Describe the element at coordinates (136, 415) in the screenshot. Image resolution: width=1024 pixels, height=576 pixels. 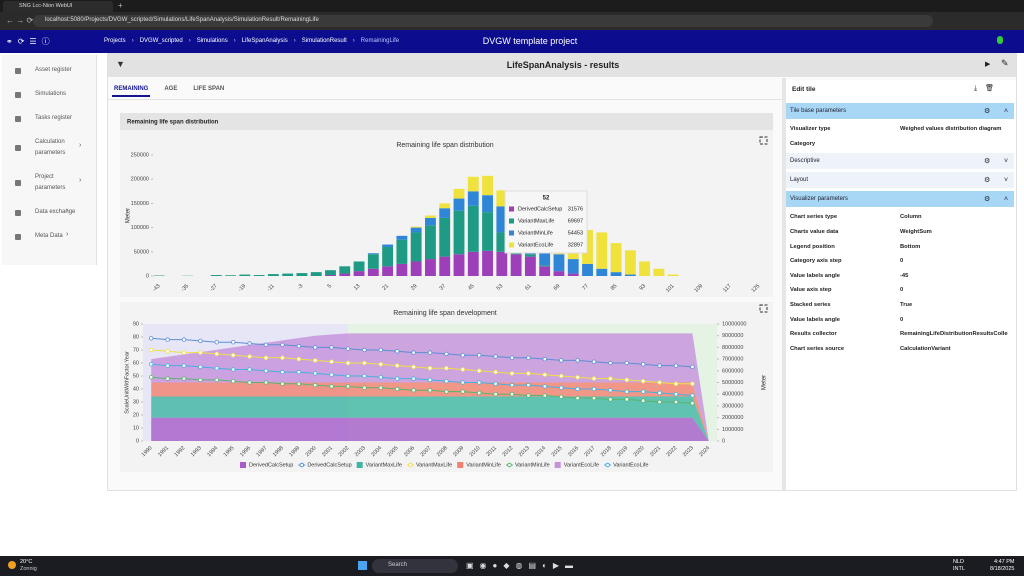
I see `y-tick-label: 20` at that location.